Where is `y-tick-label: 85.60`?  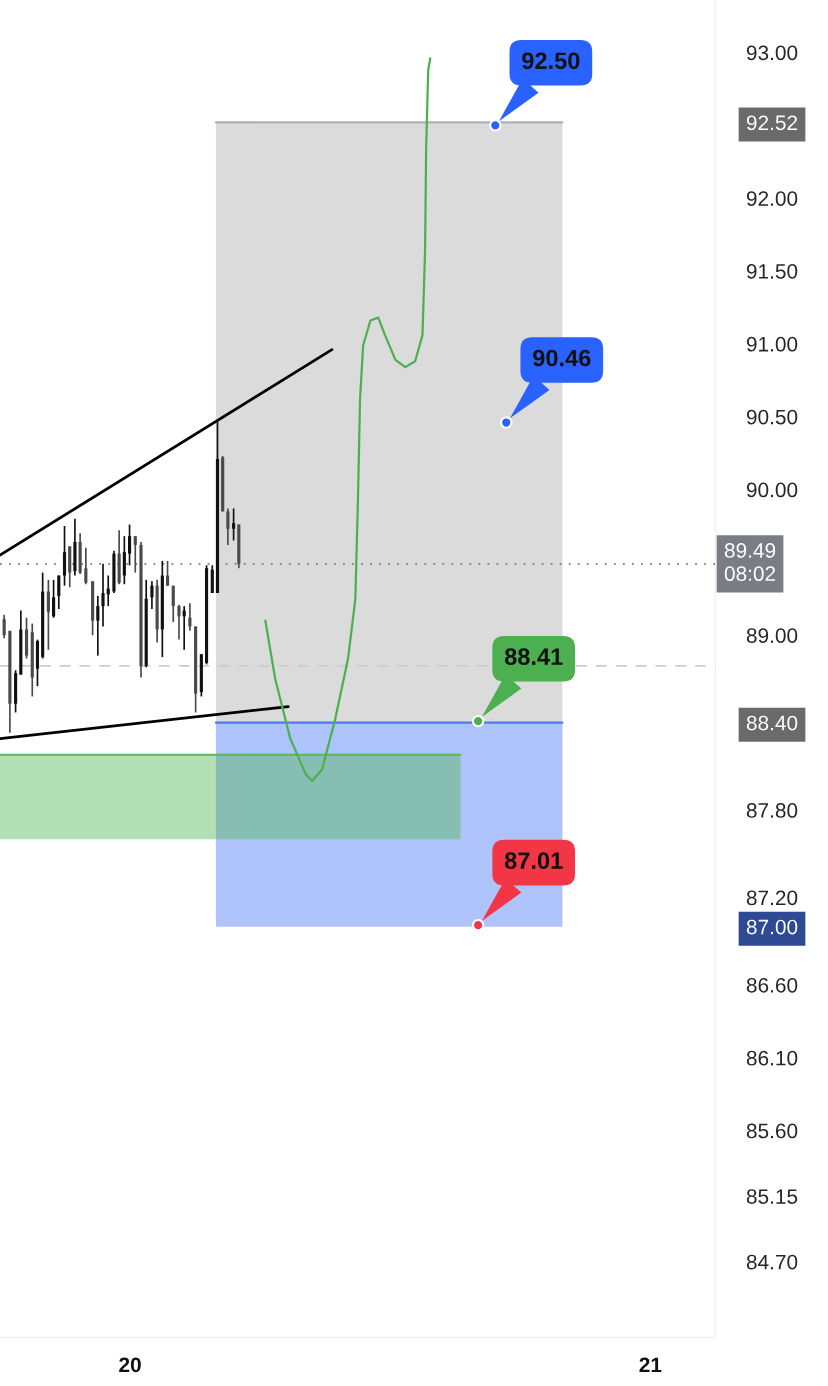
y-tick-label: 85.60 is located at coordinates (772, 1131).